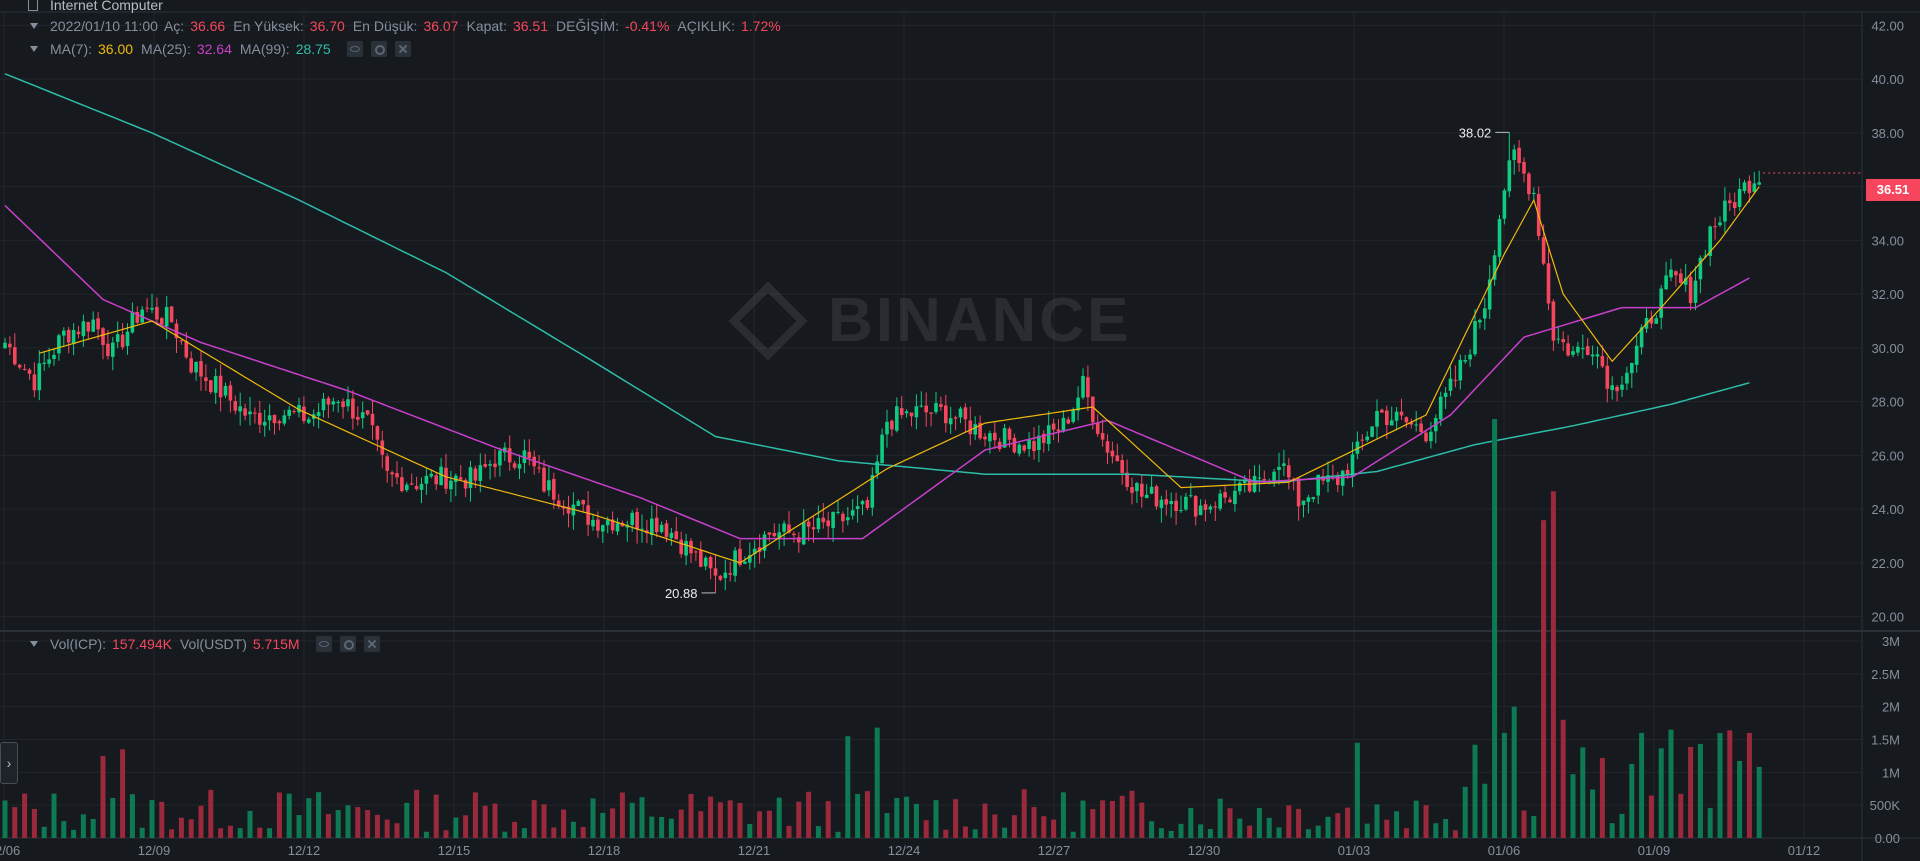 This screenshot has width=1920, height=861. What do you see at coordinates (1887, 348) in the screenshot?
I see `y-tick-label: 30.00` at bounding box center [1887, 348].